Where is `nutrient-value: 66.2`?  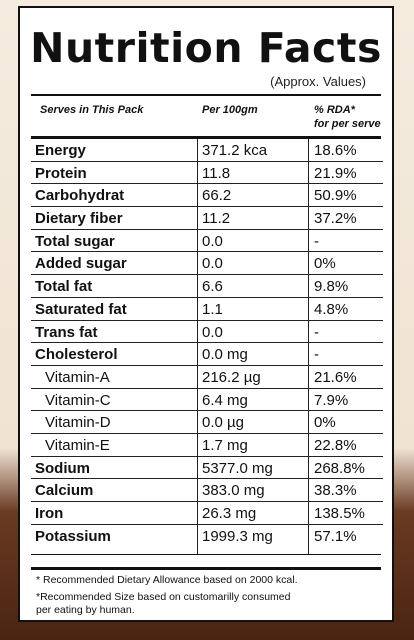
nutrient-value: 66.2 is located at coordinates (217, 196).